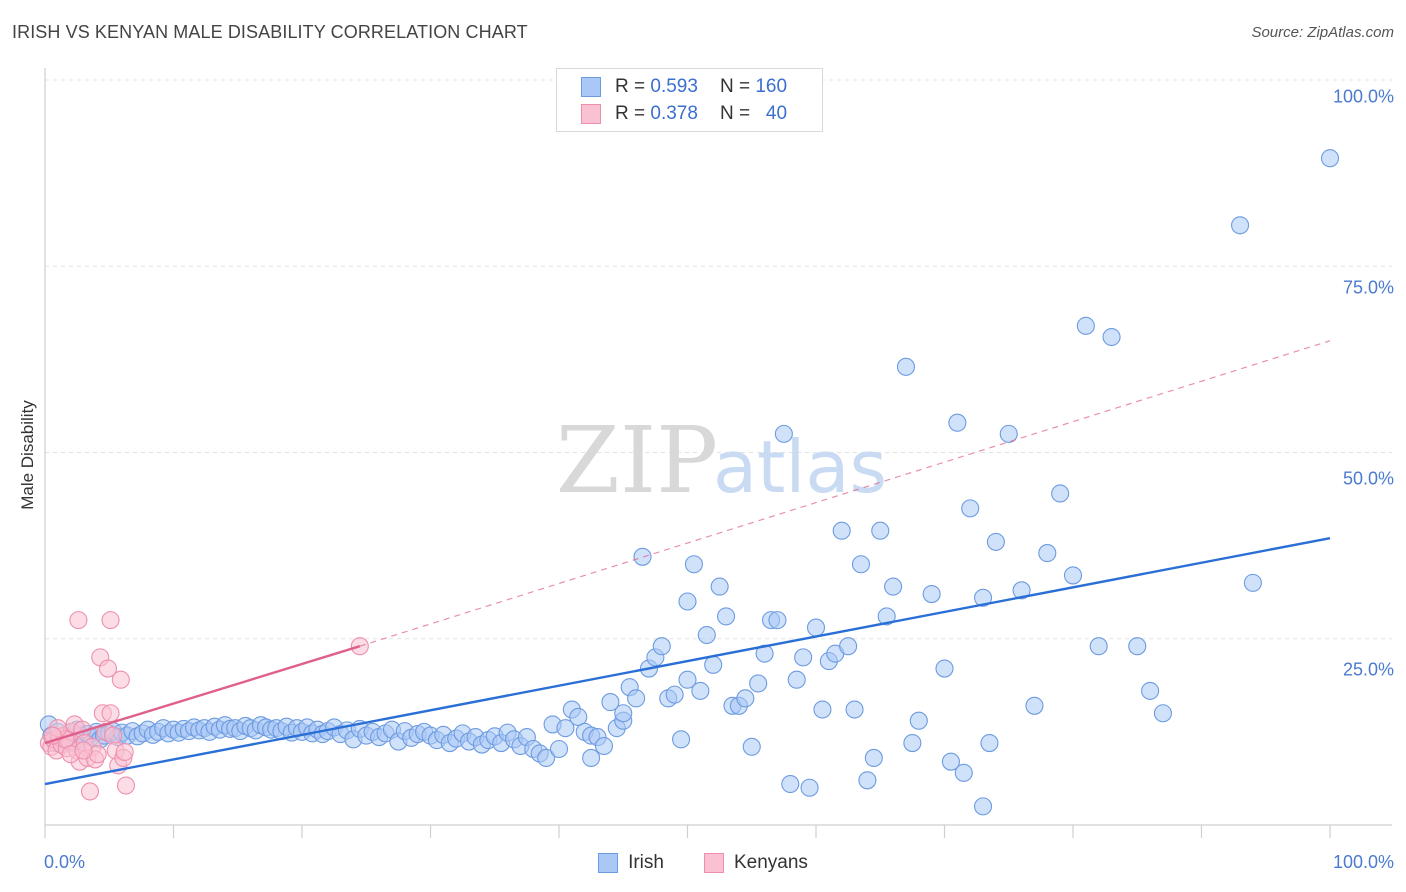  Describe the element at coordinates (1368, 669) in the screenshot. I see `y-tick-label: 25.0%` at that location.